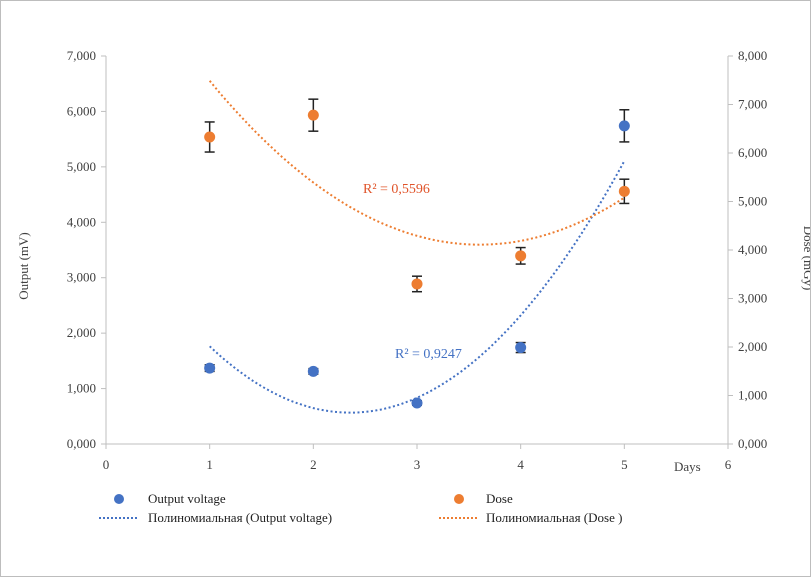 This screenshot has height=581, width=811. What do you see at coordinates (81, 55) in the screenshot?
I see `y-left-tick-label: 7,000` at bounding box center [81, 55].